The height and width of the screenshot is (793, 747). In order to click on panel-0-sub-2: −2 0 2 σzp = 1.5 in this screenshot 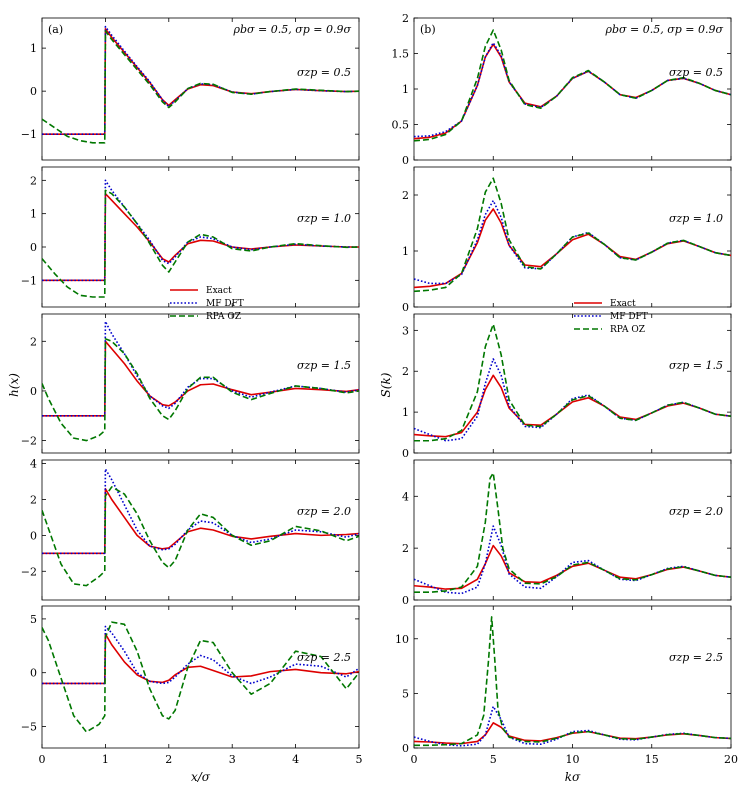, I will do `click(190, 383)`.